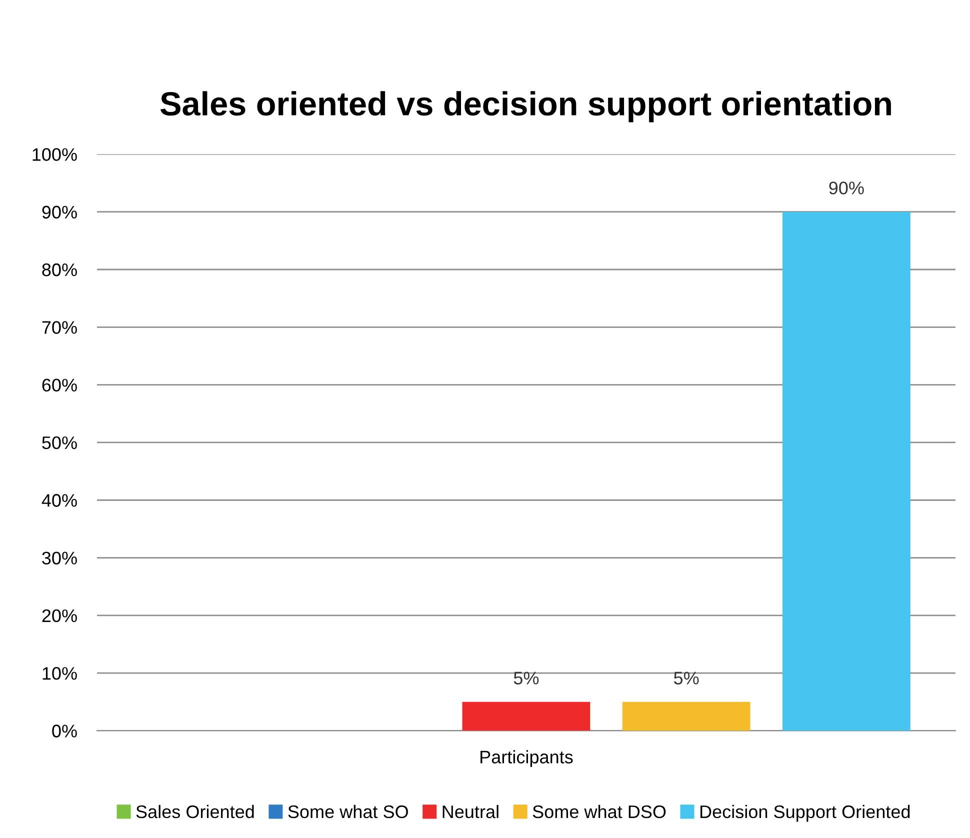 Image resolution: width=970 pixels, height=838 pixels. What do you see at coordinates (59, 673) in the screenshot?
I see `y-tick-label: 10%` at bounding box center [59, 673].